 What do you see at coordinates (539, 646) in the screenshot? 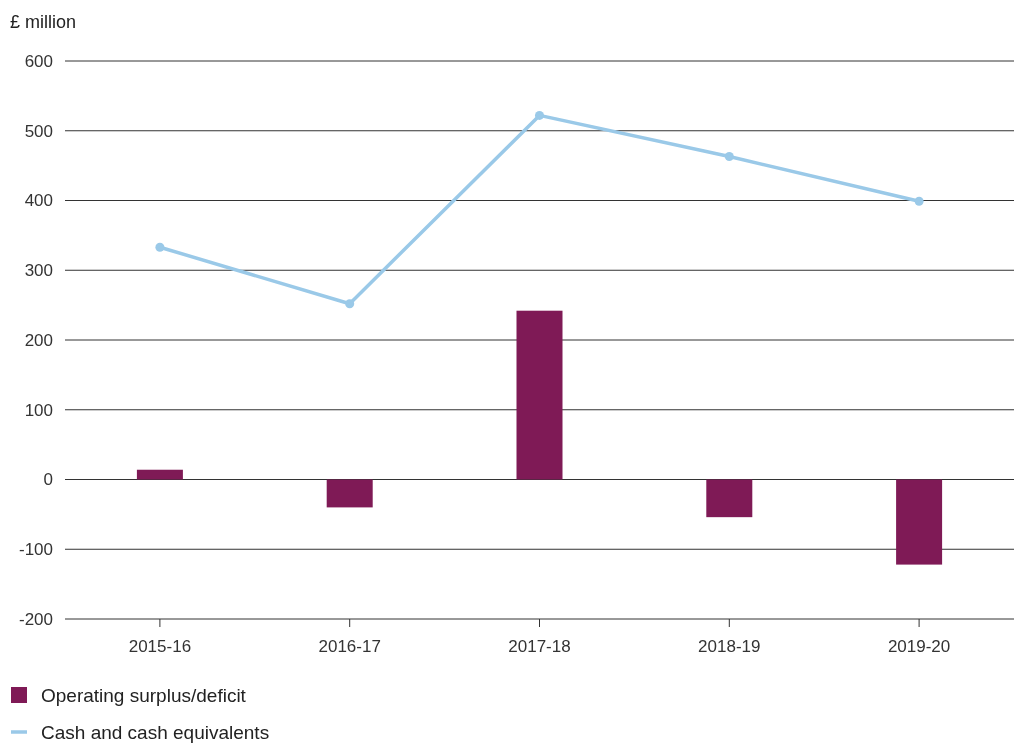
I see `x-tick-label: 2017-18` at bounding box center [539, 646].